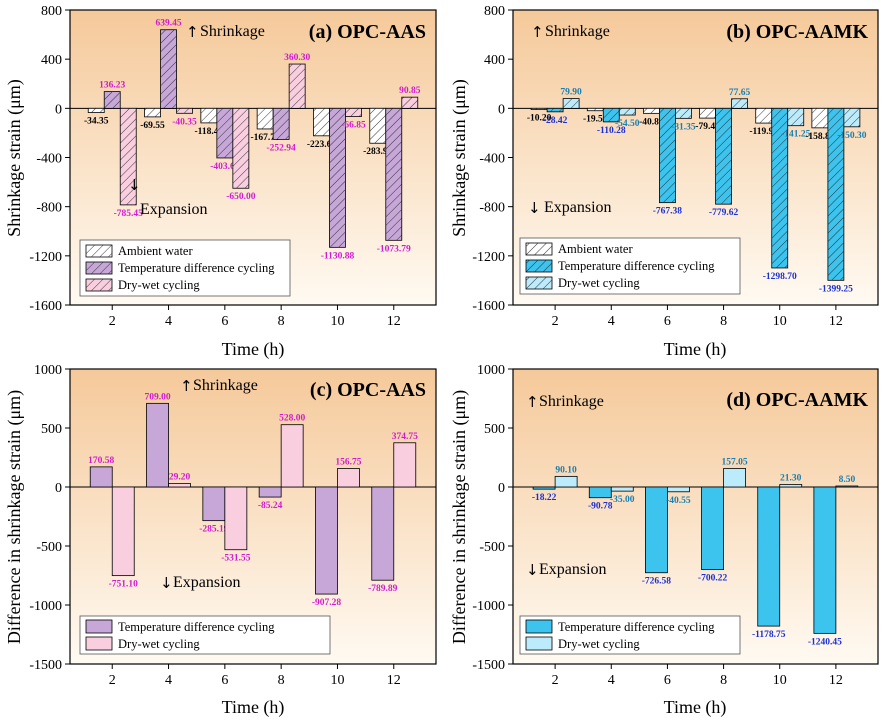 The image size is (886, 721). What do you see at coordinates (707, 127) in the screenshot?
I see `data-label-b-s0-8: -79.40` at bounding box center [707, 127].